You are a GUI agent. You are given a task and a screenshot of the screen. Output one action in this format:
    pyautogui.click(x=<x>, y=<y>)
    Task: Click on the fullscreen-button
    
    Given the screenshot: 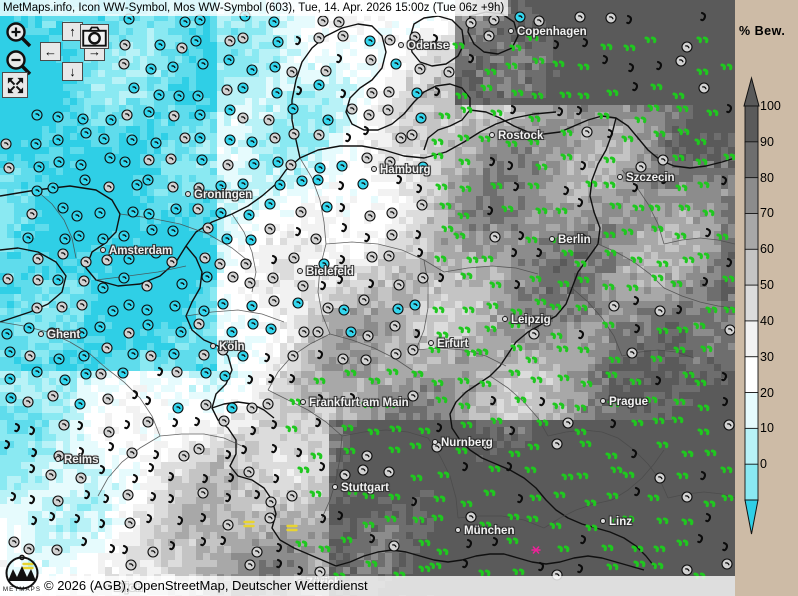 What is the action you would take?
    pyautogui.click(x=15, y=85)
    